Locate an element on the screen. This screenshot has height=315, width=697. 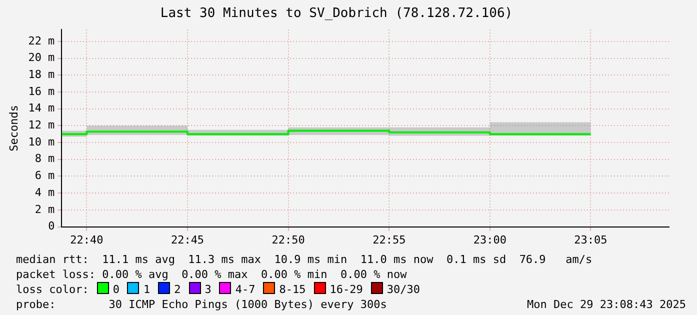
y-tick-label: 8 m is located at coordinates (45, 159).